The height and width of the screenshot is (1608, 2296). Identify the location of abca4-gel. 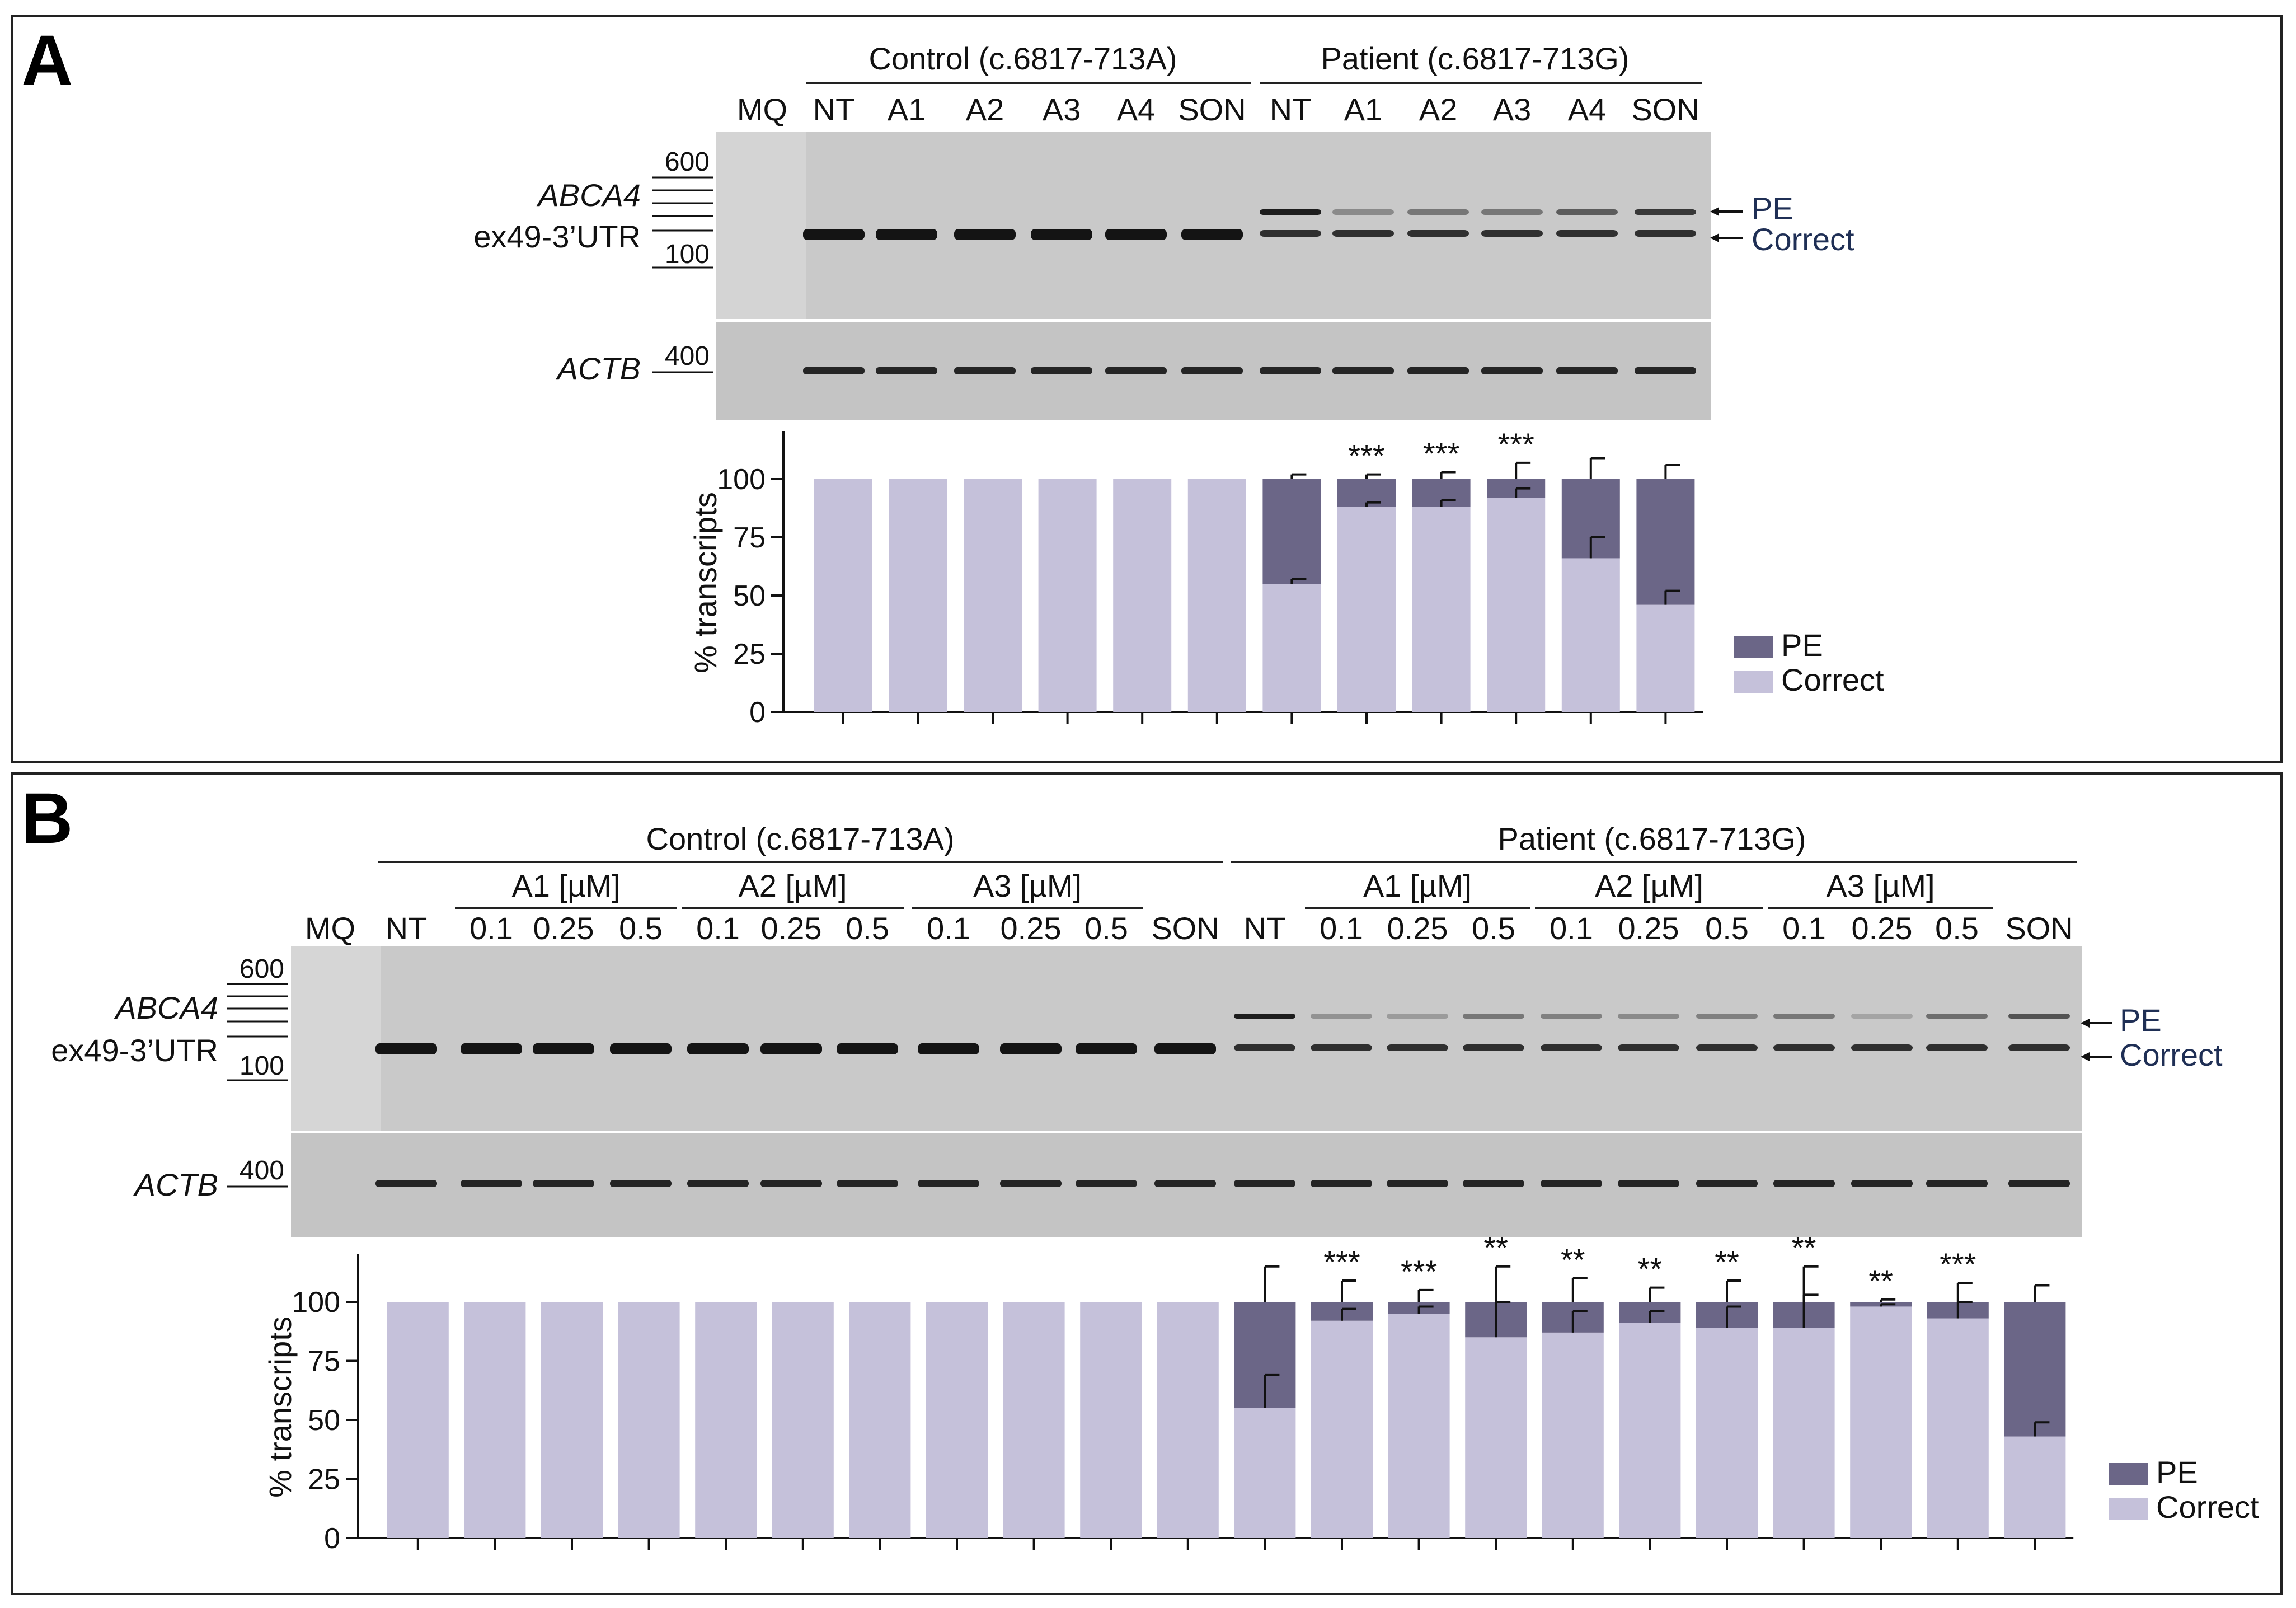
(1186, 1038).